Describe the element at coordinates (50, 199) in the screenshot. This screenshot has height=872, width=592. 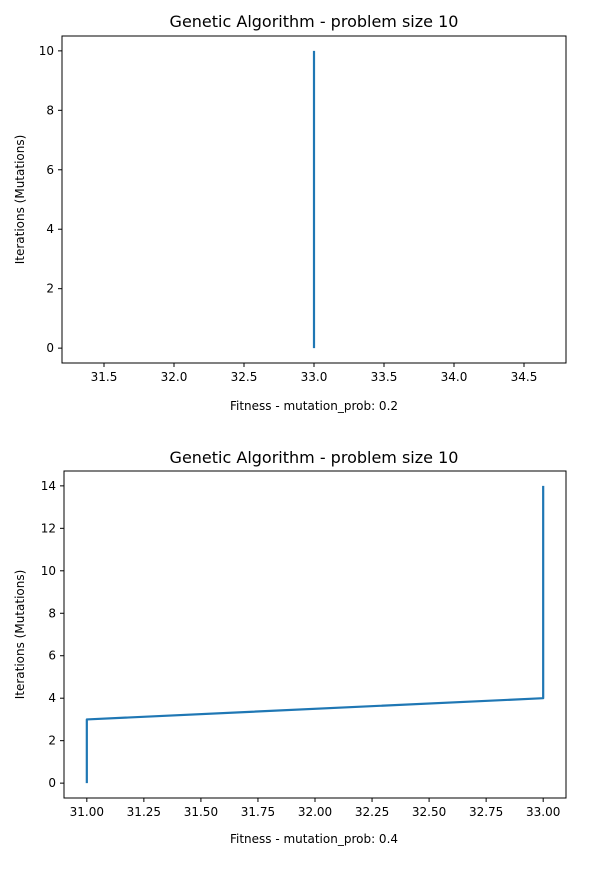
I see `y-ticks: 0 2 4 6 8 10` at that location.